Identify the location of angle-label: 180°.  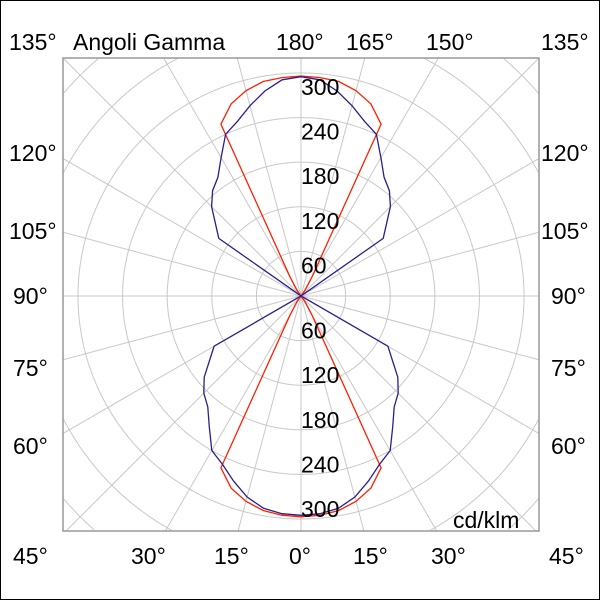
(300, 42).